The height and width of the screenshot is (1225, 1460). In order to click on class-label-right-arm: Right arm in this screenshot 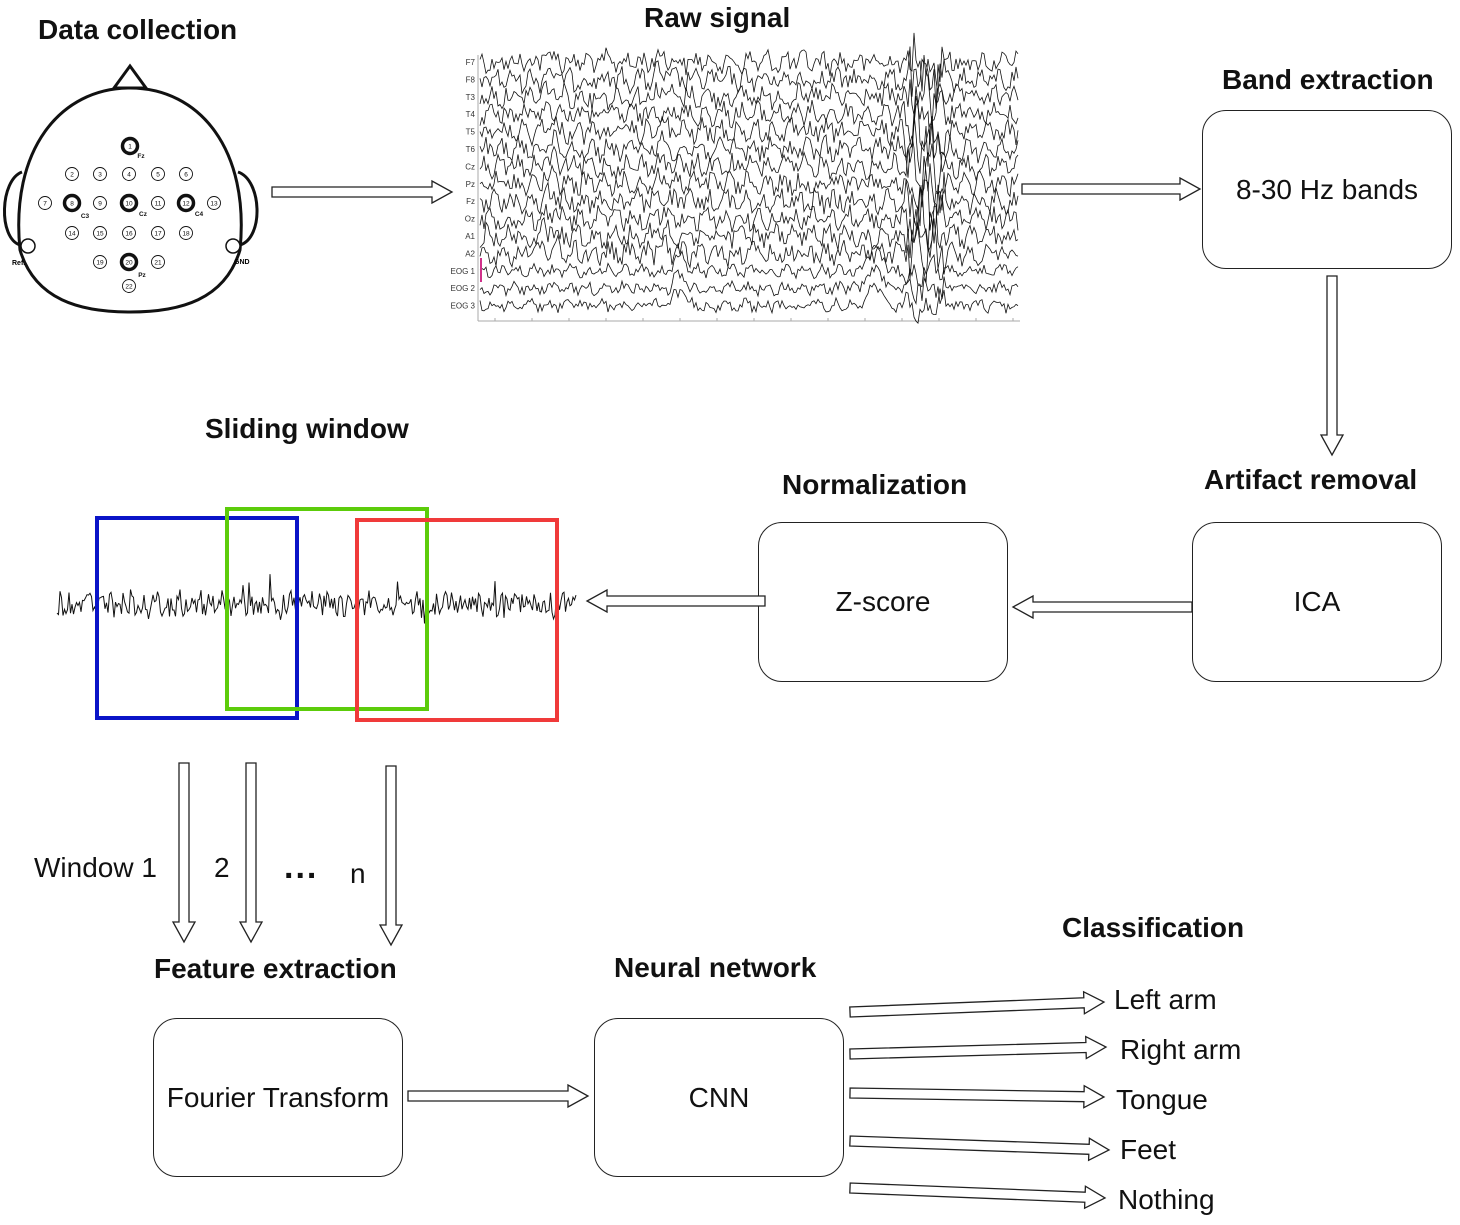, I will do `click(1181, 1049)`.